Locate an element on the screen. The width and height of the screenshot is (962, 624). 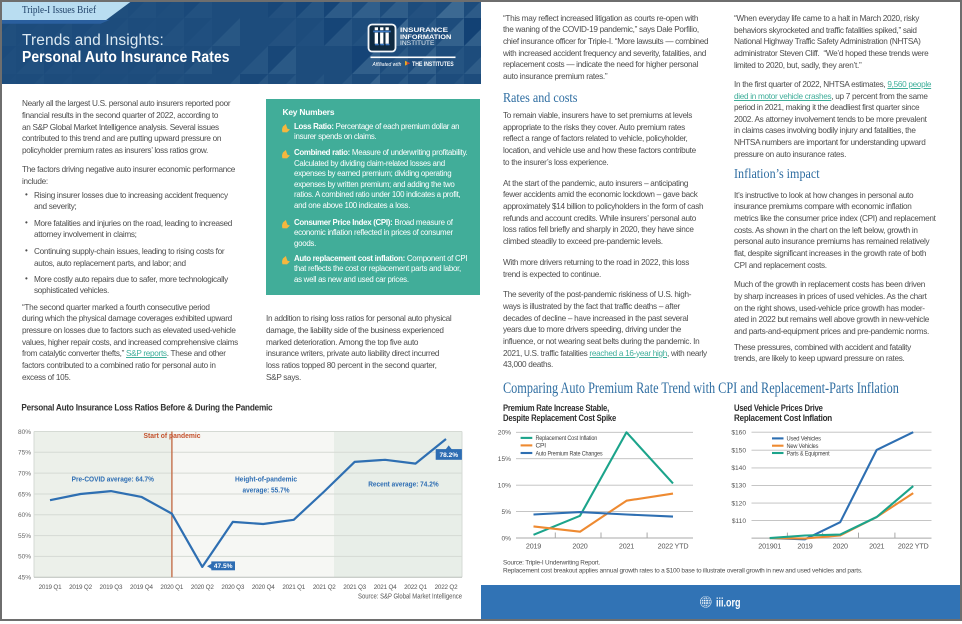
svg-text: Parts & Equipment is located at coordinates (808, 453).